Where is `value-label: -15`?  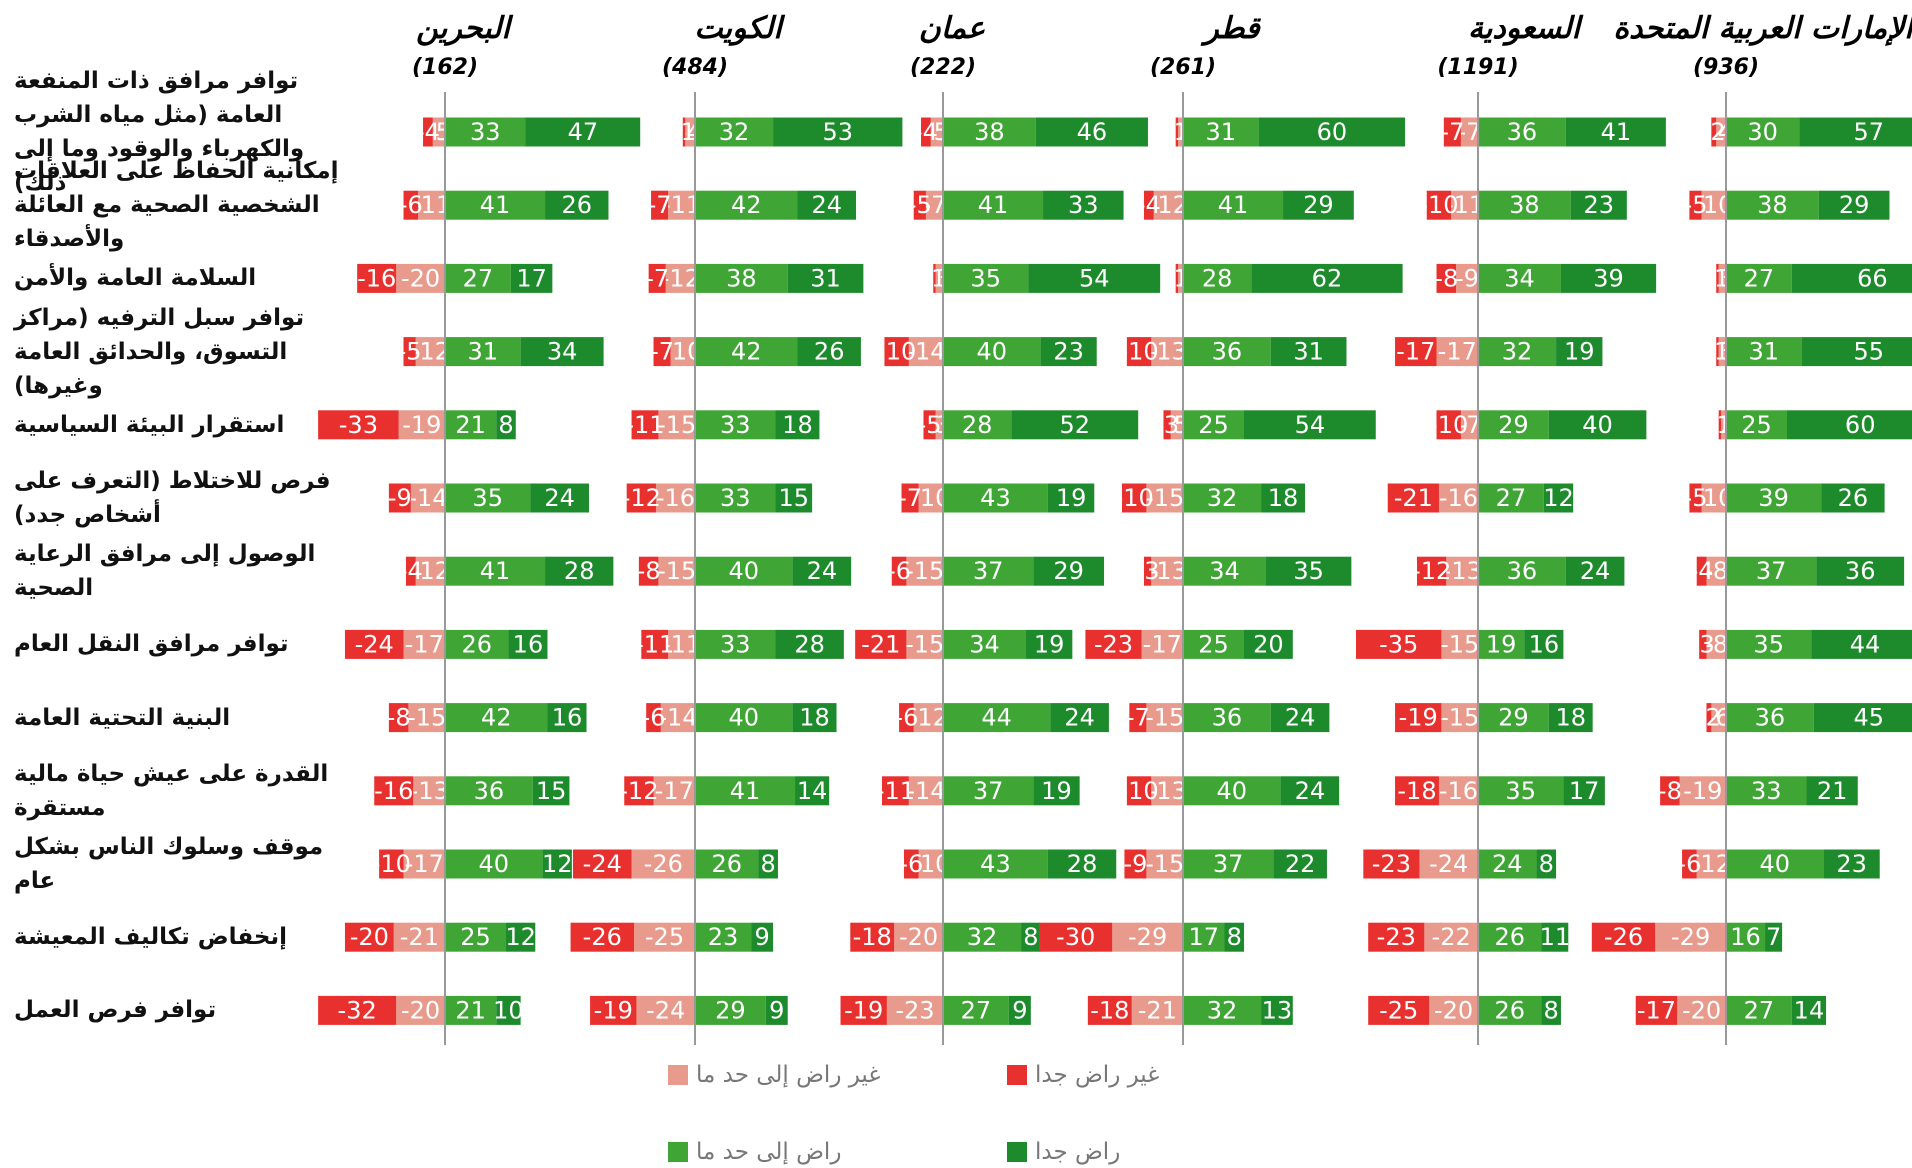 value-label: -15 is located at coordinates (676, 425).